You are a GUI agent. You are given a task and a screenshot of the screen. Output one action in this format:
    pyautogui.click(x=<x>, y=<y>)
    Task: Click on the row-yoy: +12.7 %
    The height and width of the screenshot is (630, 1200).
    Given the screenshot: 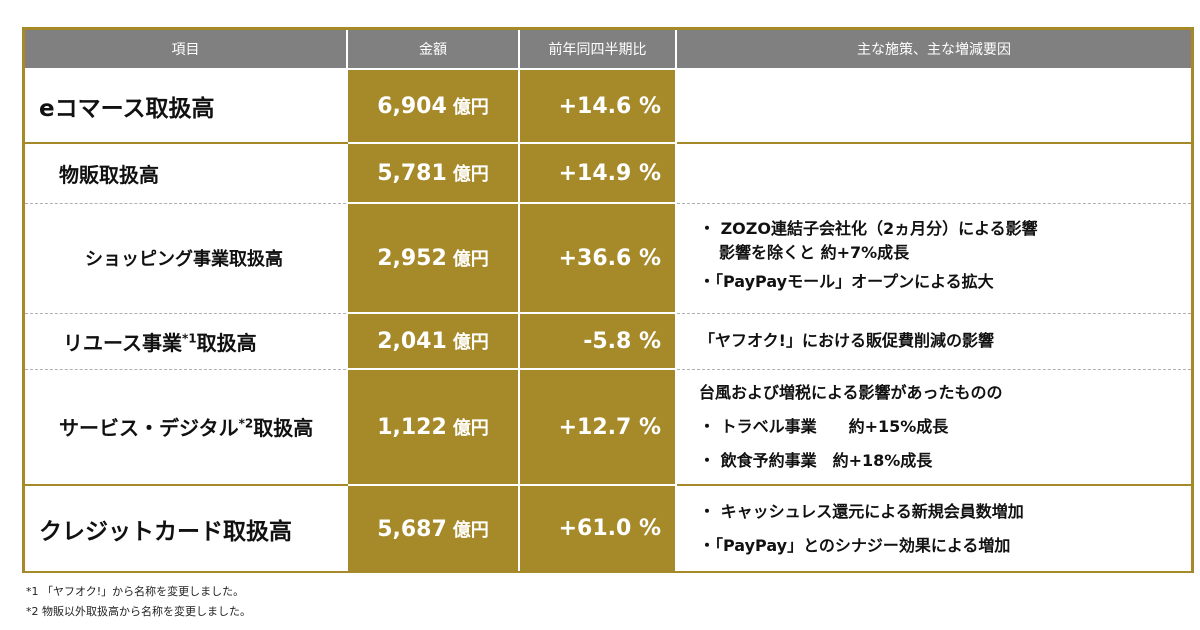 What is the action you would take?
    pyautogui.click(x=598, y=427)
    